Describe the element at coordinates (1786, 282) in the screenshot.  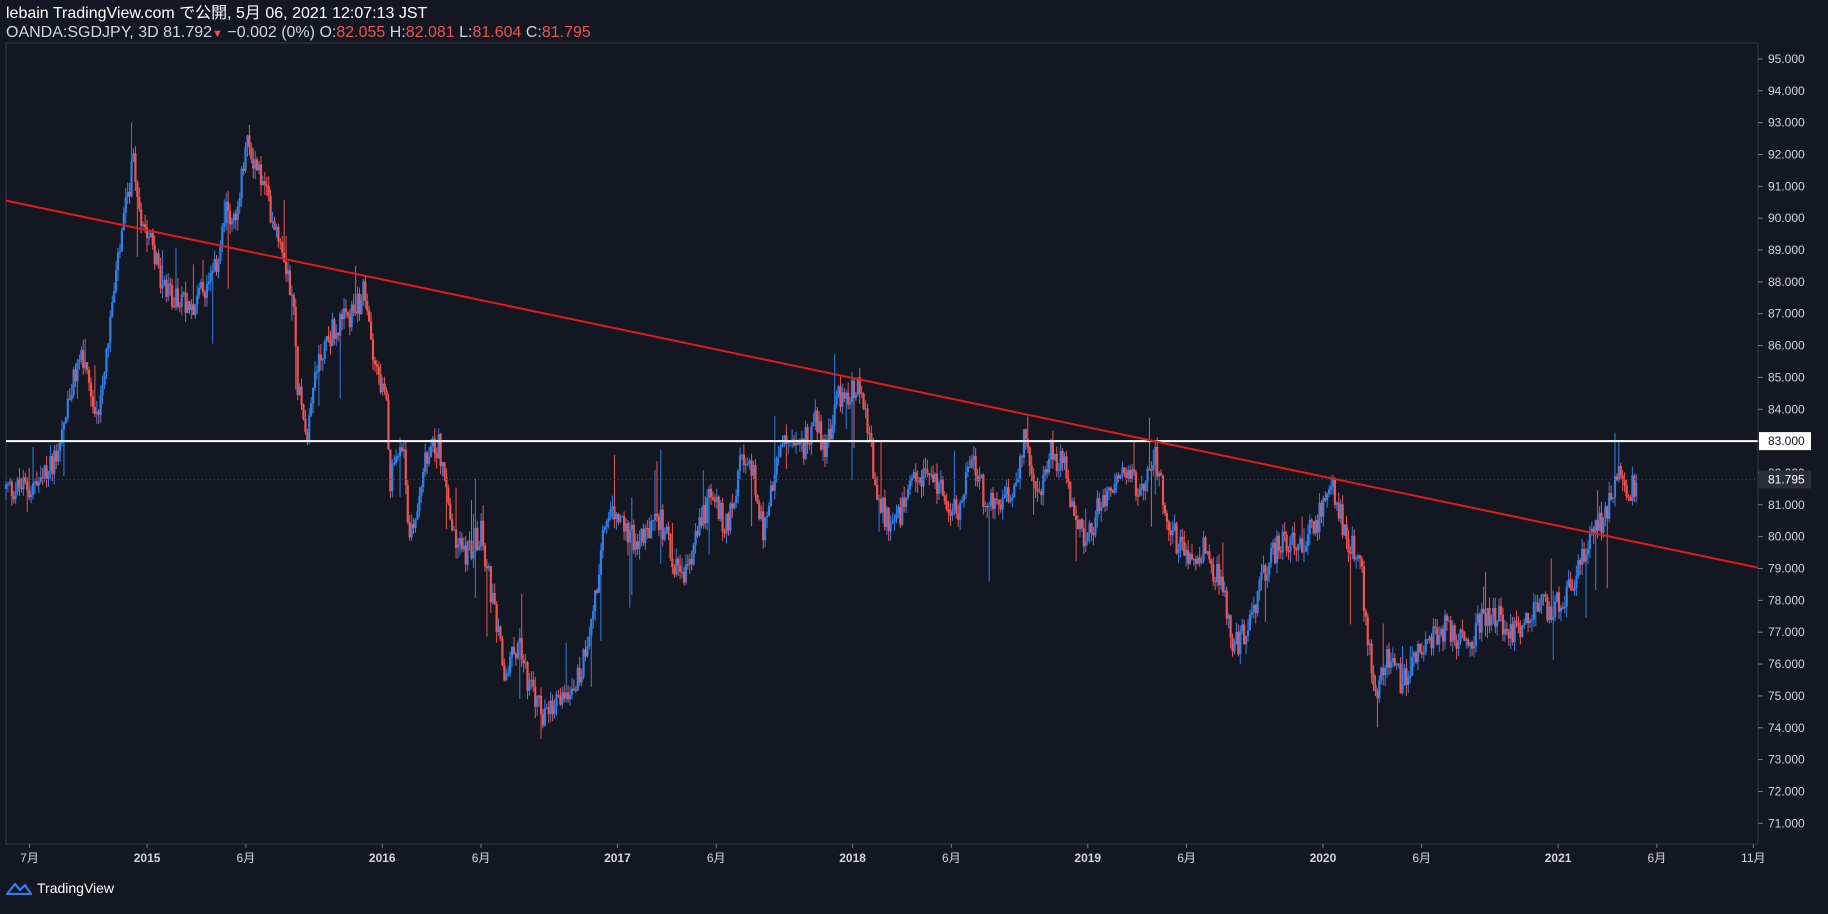
I see `price-tick-label: 88.000` at that location.